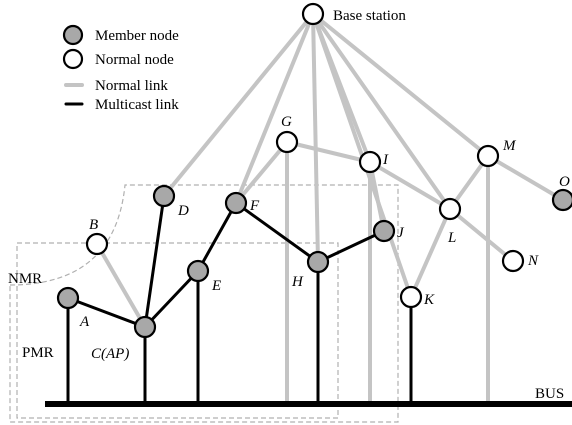 The width and height of the screenshot is (572, 425). What do you see at coordinates (73, 35) in the screenshot?
I see `legend-member-node-icon` at bounding box center [73, 35].